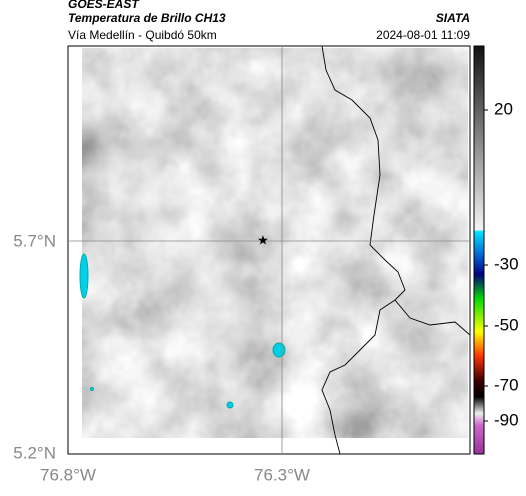  What do you see at coordinates (104, 5) in the screenshot?
I see `satellite: GOES-EAST` at bounding box center [104, 5].